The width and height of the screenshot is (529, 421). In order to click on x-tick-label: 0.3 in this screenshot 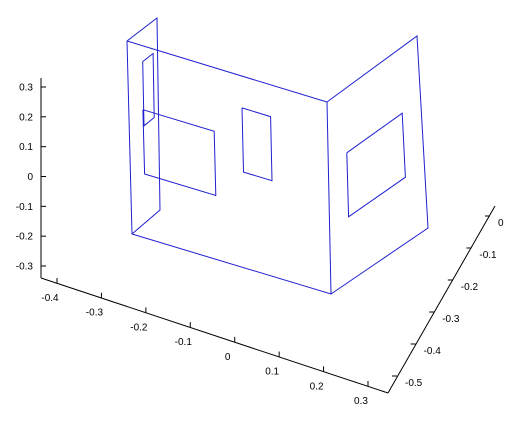, I will do `click(361, 401)`.